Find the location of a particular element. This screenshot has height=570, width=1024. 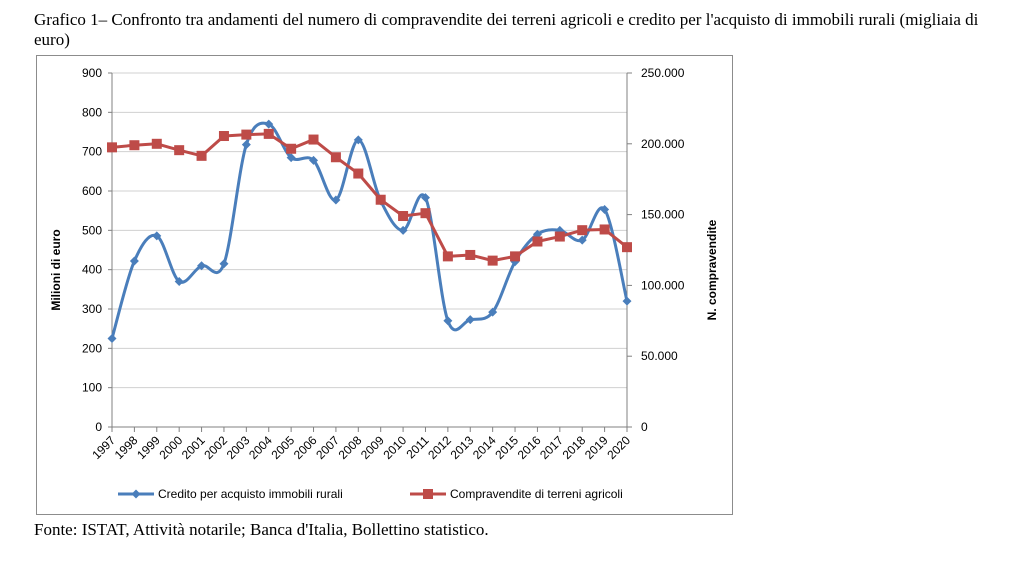

left-tick-label: 200 is located at coordinates (92, 348).